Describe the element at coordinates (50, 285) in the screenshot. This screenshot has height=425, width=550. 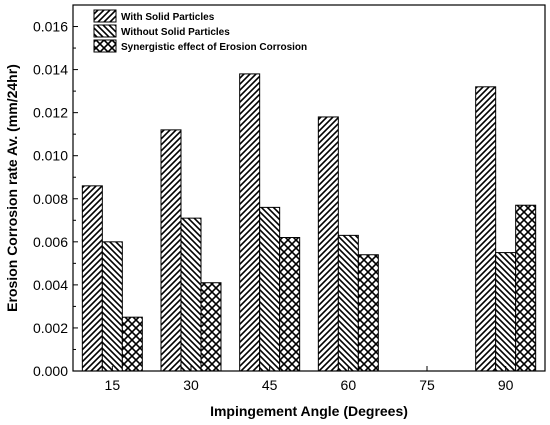
I see `y-tick-label: 0.004` at that location.